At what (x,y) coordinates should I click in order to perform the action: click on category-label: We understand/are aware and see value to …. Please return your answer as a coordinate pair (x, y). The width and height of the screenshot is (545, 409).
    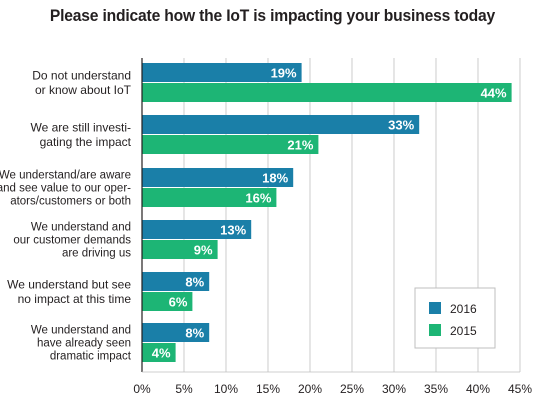
    Looking at the image, I should click on (65, 189).